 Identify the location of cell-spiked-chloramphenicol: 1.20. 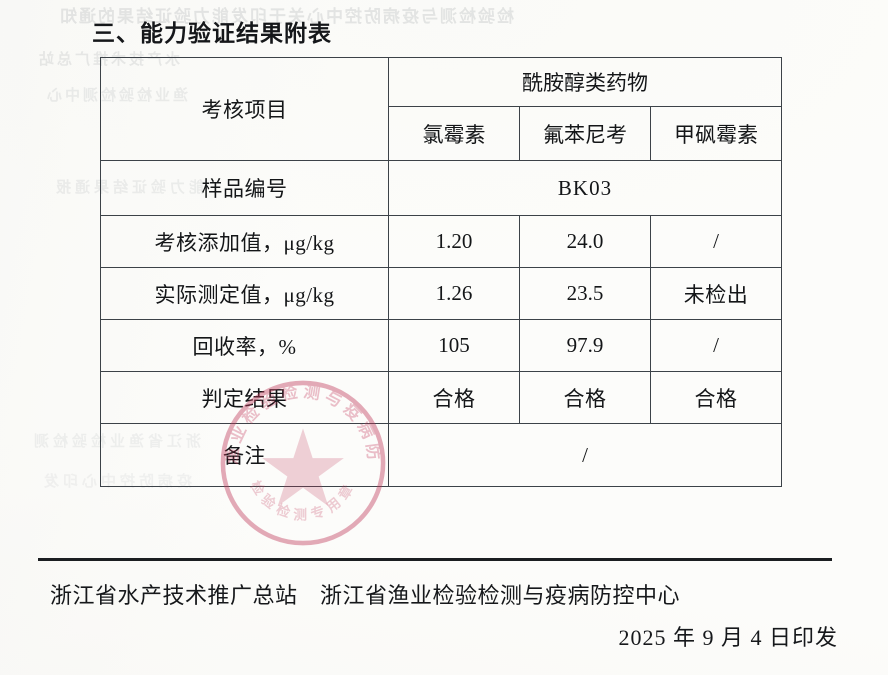
(454, 241).